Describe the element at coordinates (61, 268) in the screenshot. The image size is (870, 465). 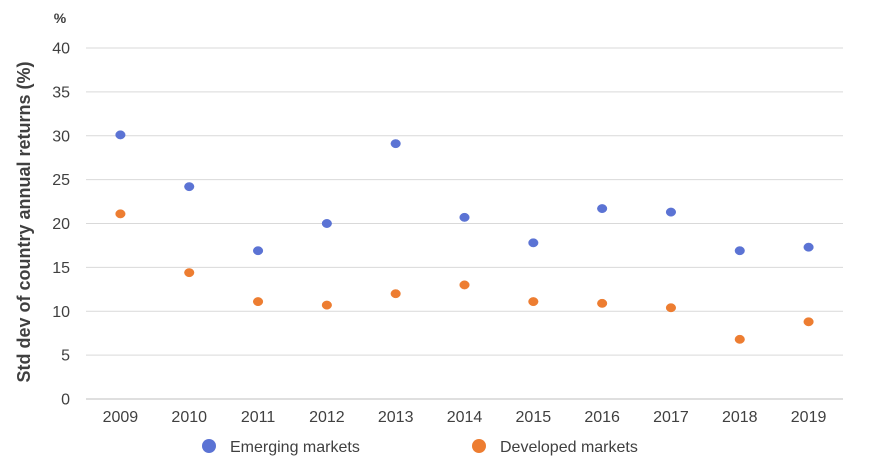
I see `y-tick-label: 15` at that location.